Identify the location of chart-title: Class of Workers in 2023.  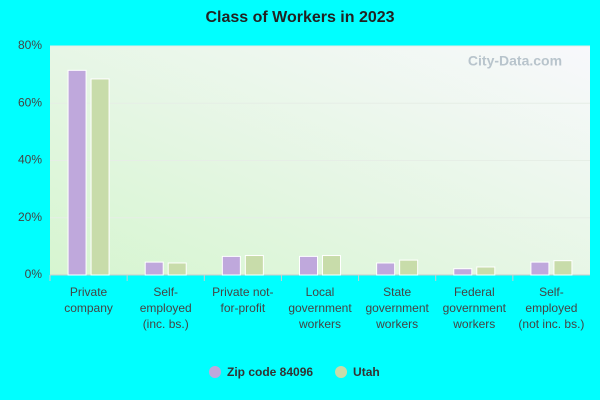
(299, 17).